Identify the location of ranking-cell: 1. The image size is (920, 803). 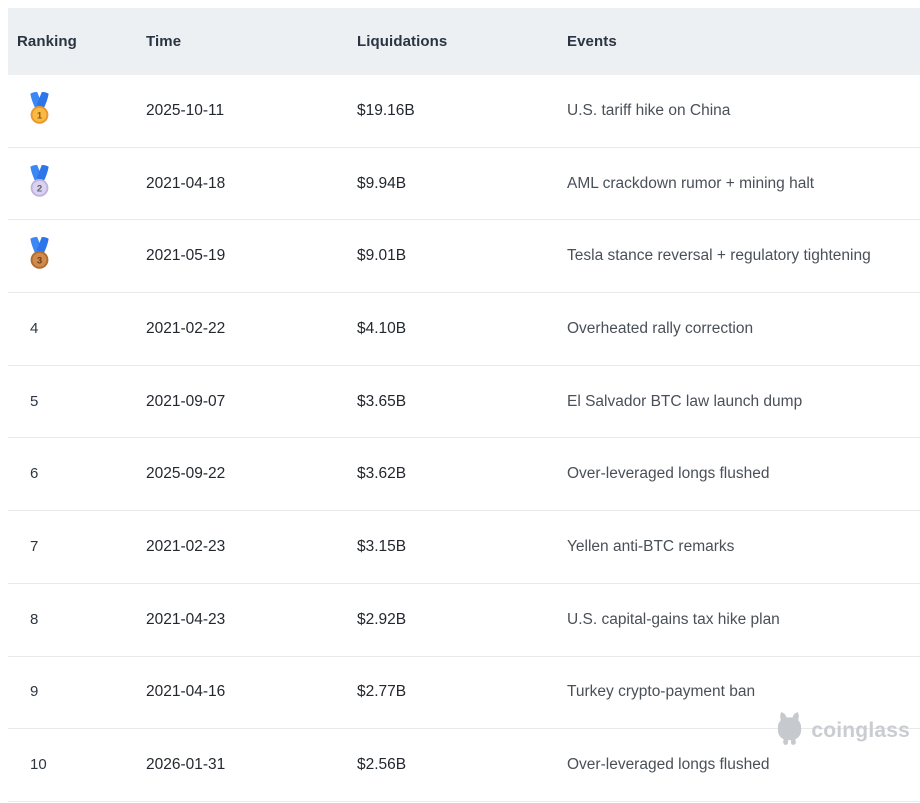
(81, 111).